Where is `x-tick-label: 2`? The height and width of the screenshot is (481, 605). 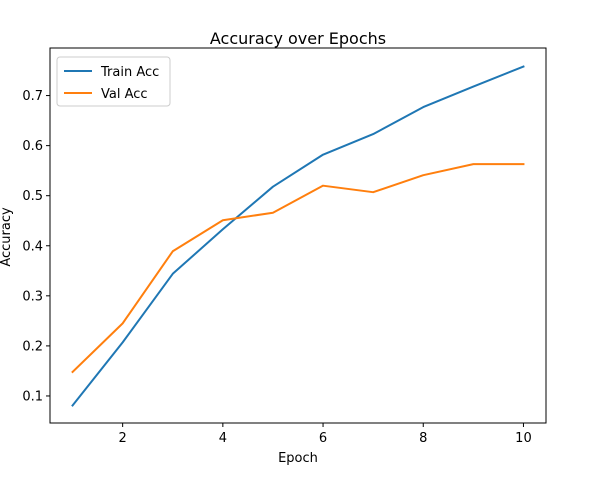
x-tick-label: 2 is located at coordinates (123, 438).